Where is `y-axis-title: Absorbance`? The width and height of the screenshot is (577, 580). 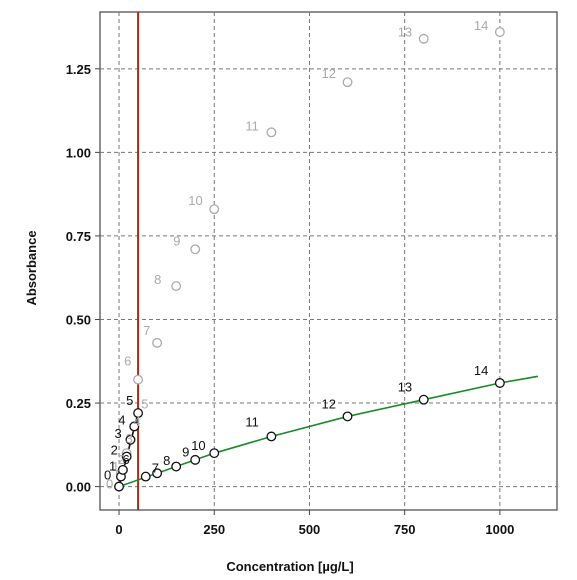 y-axis-title: Absorbance is located at coordinates (31, 267).